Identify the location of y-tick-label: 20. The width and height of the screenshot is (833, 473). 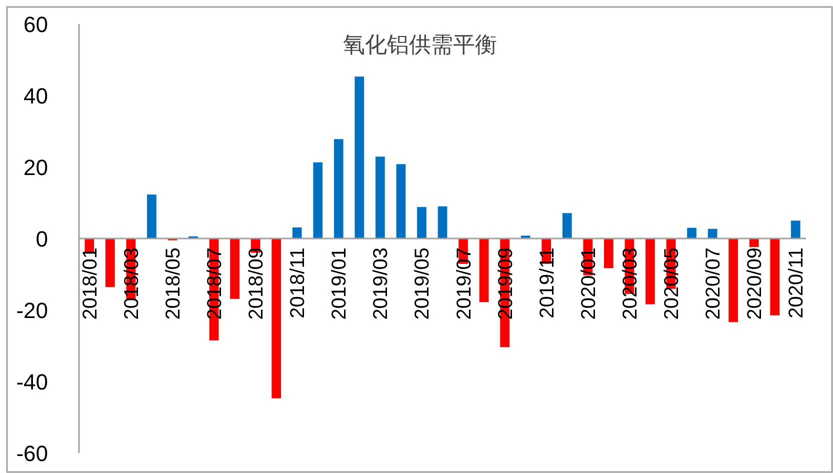
(36, 167).